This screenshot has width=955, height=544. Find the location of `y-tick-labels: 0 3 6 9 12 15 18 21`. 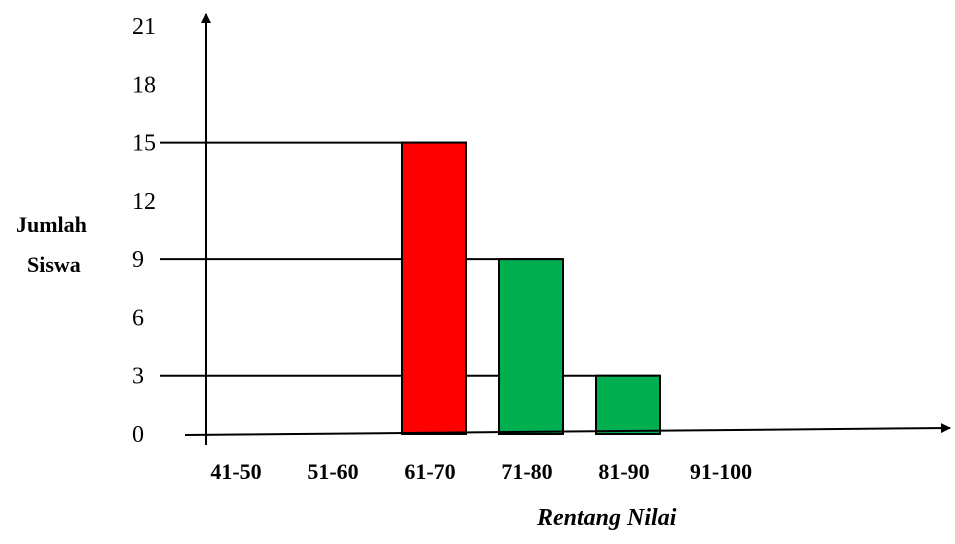

y-tick-labels: 0 3 6 9 12 15 18 21 is located at coordinates (144, 231).